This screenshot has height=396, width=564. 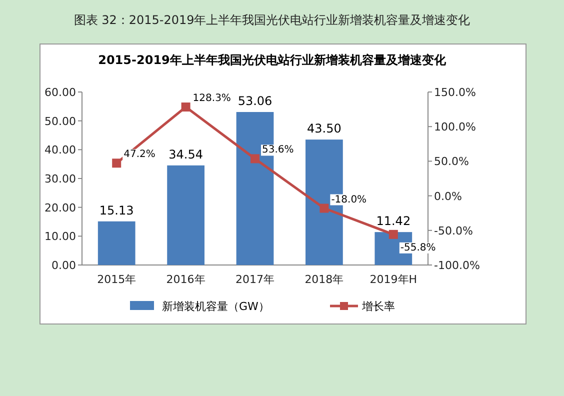 What do you see at coordinates (324, 129) in the screenshot?
I see `data-label: 43.50` at bounding box center [324, 129].